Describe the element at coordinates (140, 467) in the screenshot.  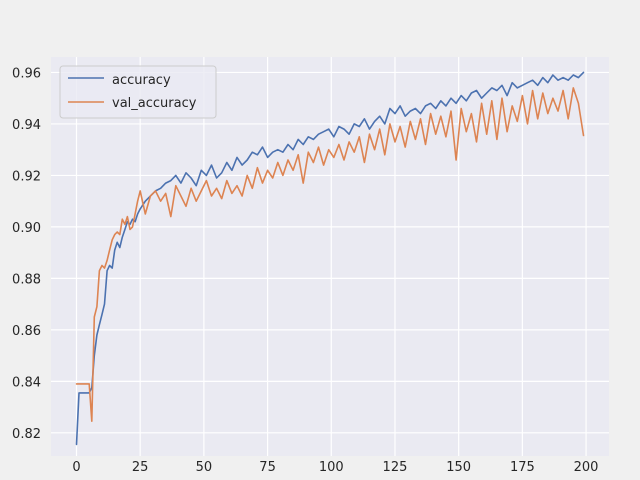
I see `x-tick-label: 25` at that location.